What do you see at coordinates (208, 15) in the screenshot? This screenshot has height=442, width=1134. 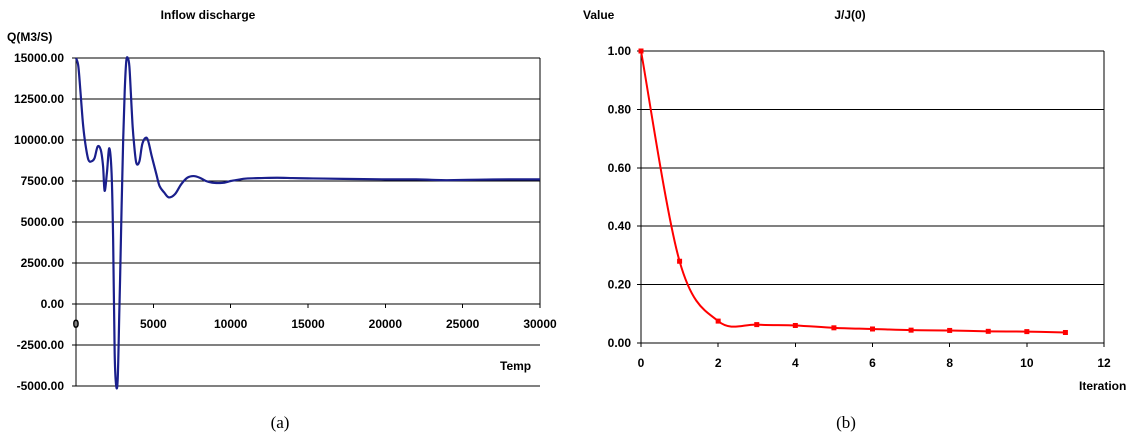 I see `chart-a-title: Inflow discharge` at bounding box center [208, 15].